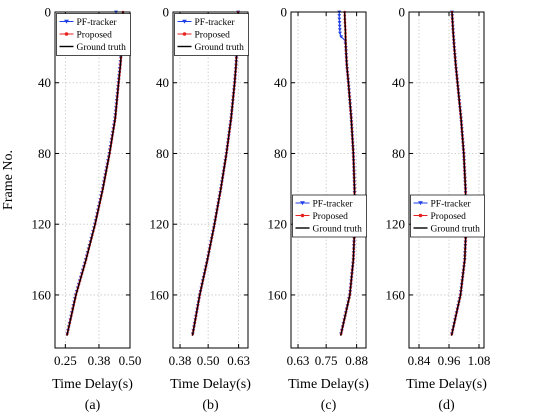  I want to click on x-tick-label: 0.96, so click(449, 360).